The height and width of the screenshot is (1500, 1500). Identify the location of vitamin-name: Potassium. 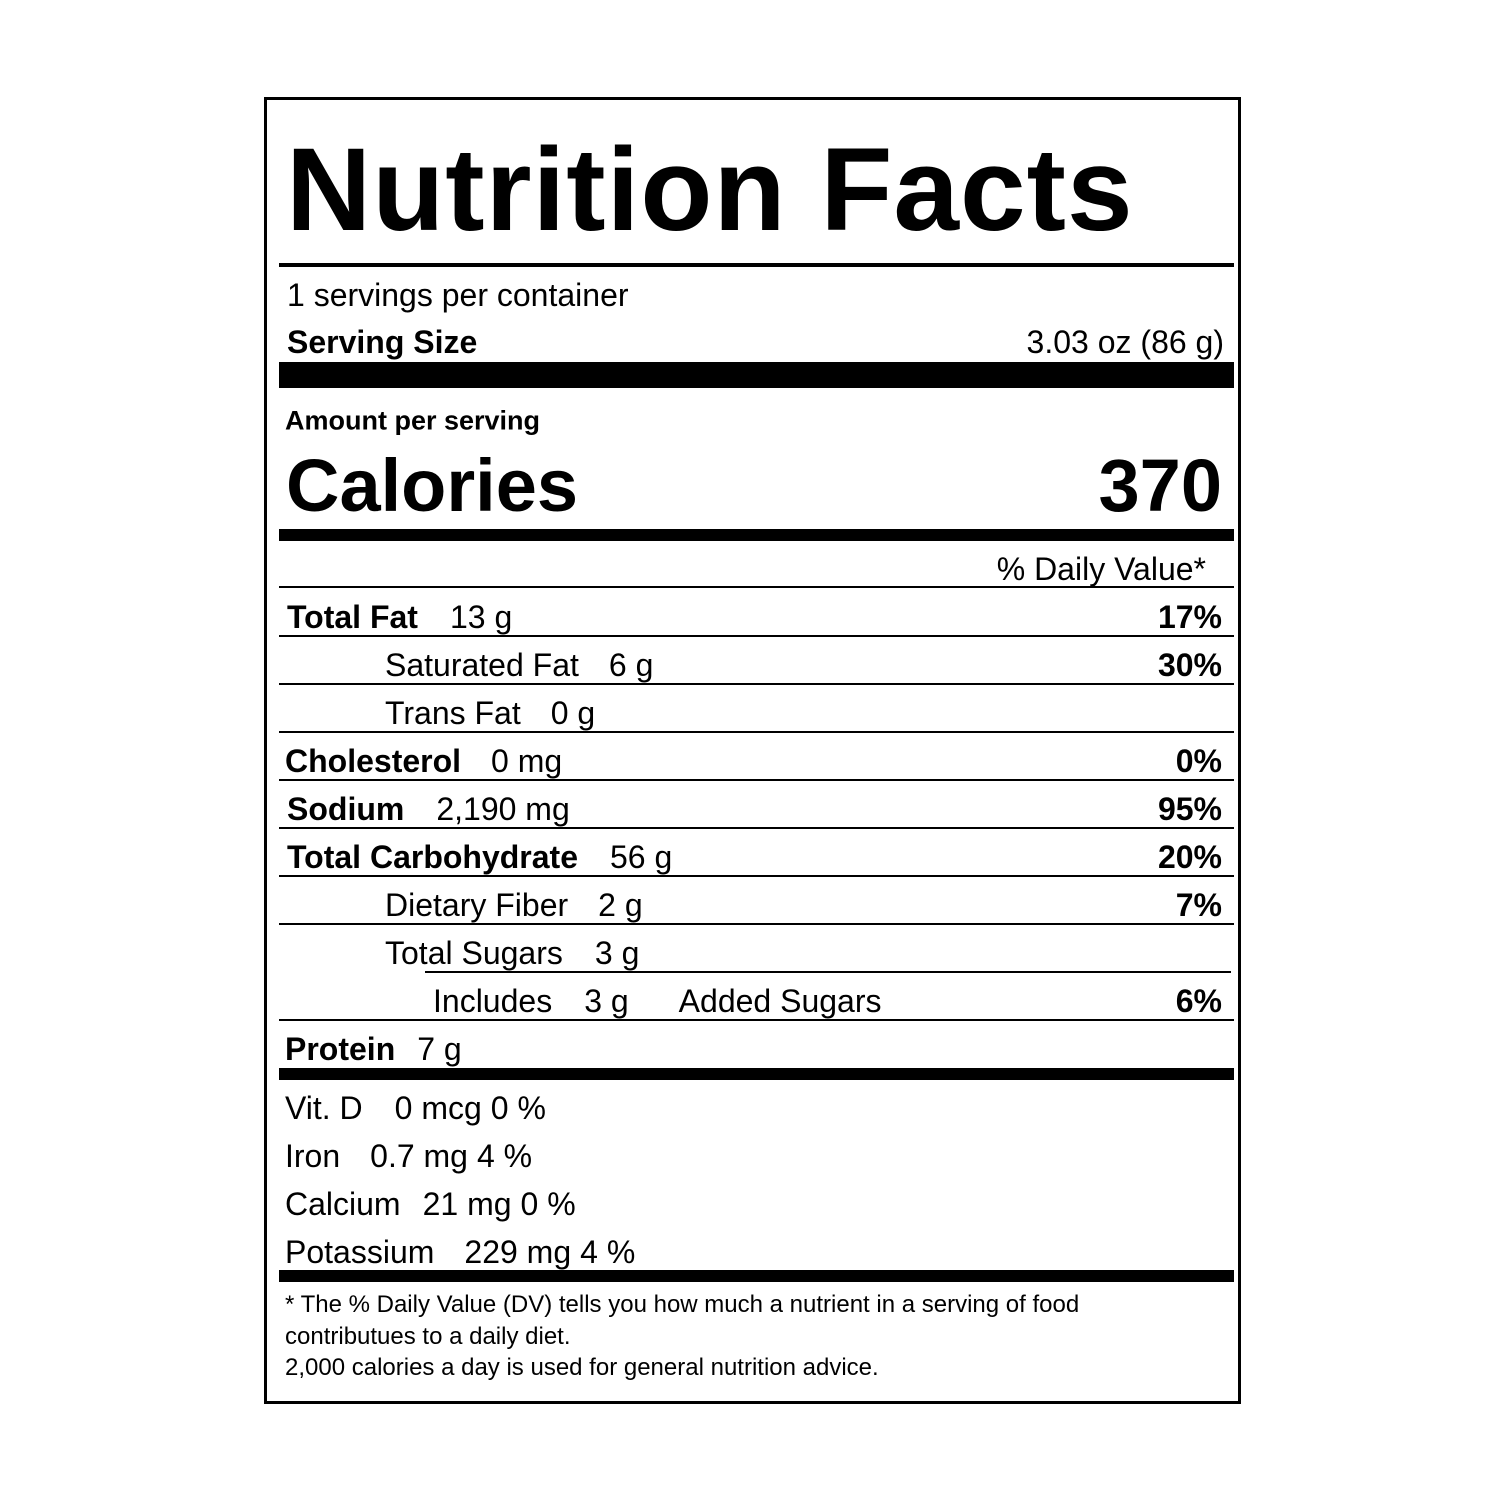
(360, 1252).